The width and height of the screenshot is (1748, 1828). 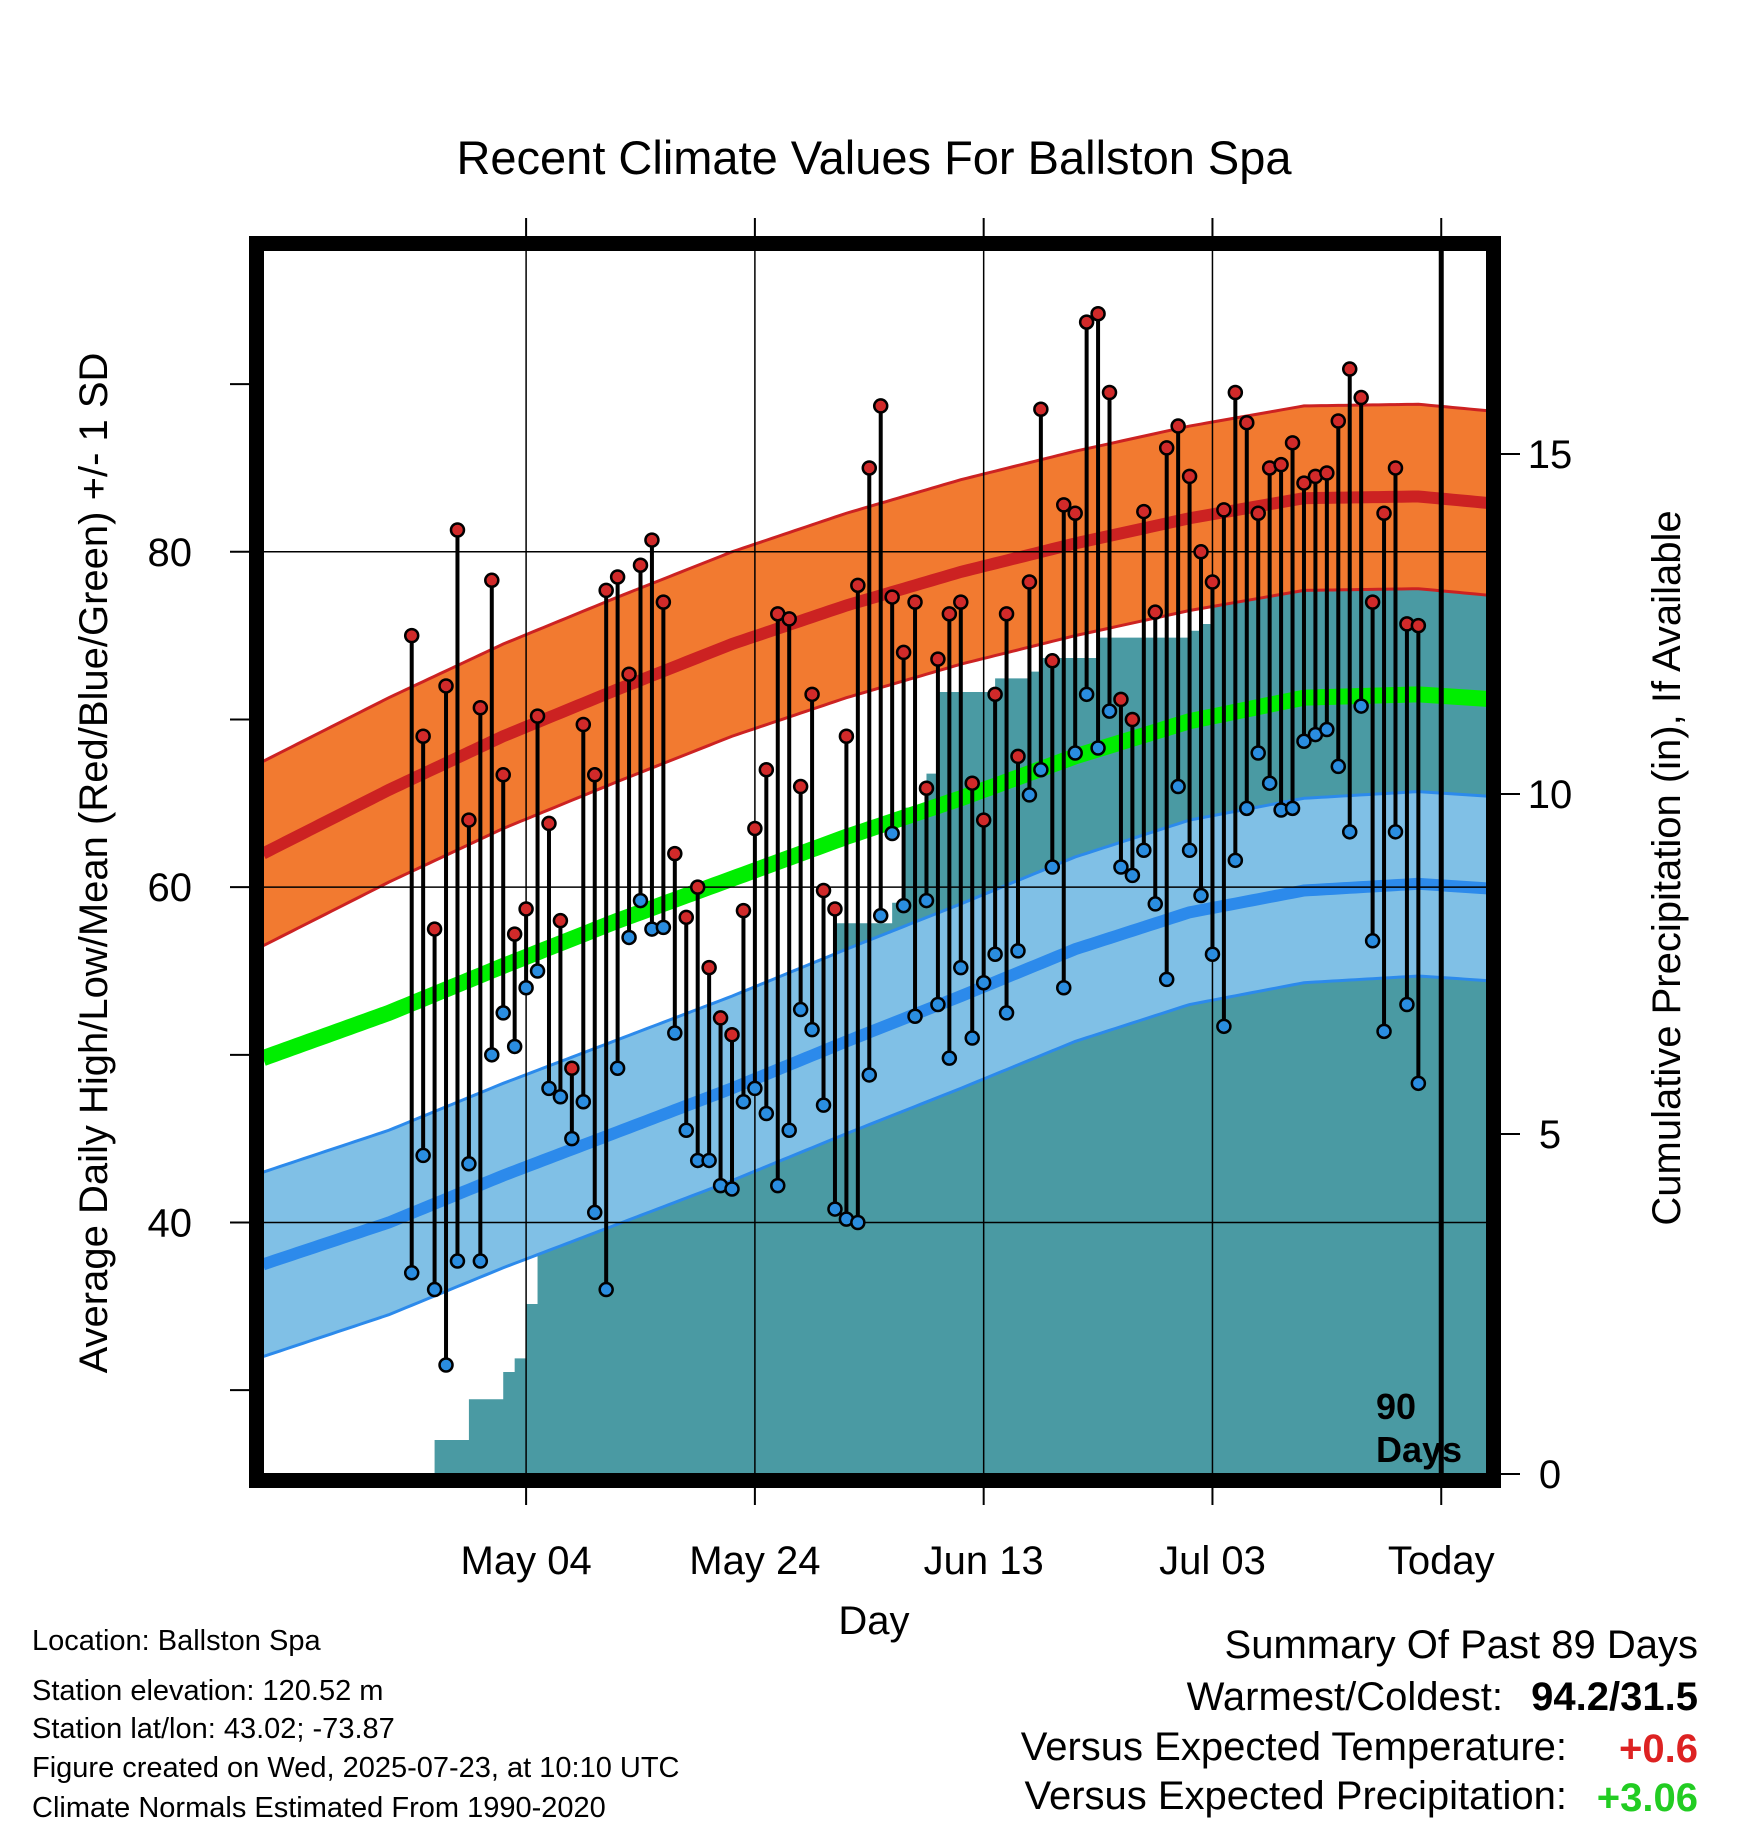 What do you see at coordinates (170, 553) in the screenshot?
I see `y-tick-label: 80` at bounding box center [170, 553].